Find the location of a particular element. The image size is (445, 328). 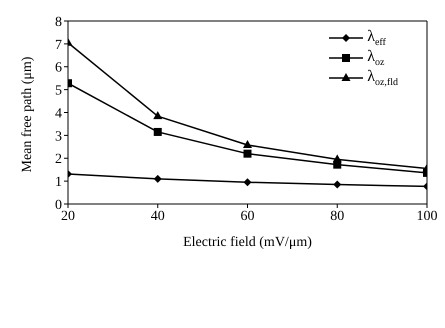

y-tick-label: 8 is located at coordinates (58, 22).